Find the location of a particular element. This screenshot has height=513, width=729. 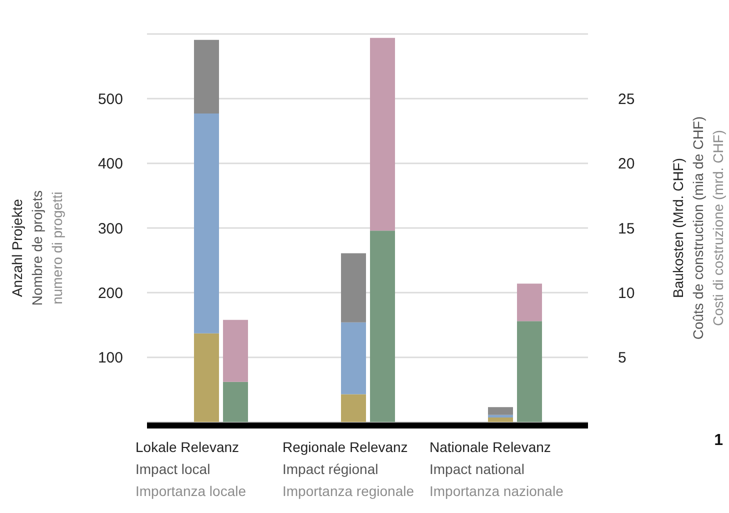

x-tick-label: Nationale Relevanz Impact national Importanza nazionale is located at coordinates (497, 469).